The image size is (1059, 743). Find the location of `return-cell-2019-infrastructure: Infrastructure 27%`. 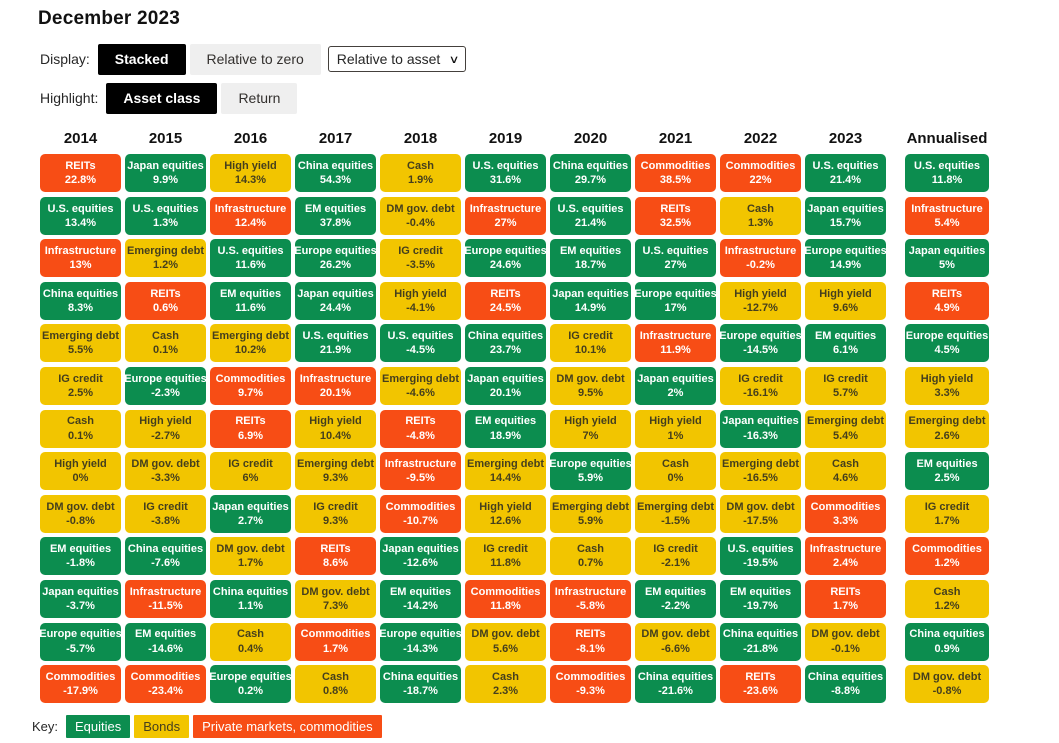

return-cell-2019-infrastructure: Infrastructure 27% is located at coordinates (505, 215).